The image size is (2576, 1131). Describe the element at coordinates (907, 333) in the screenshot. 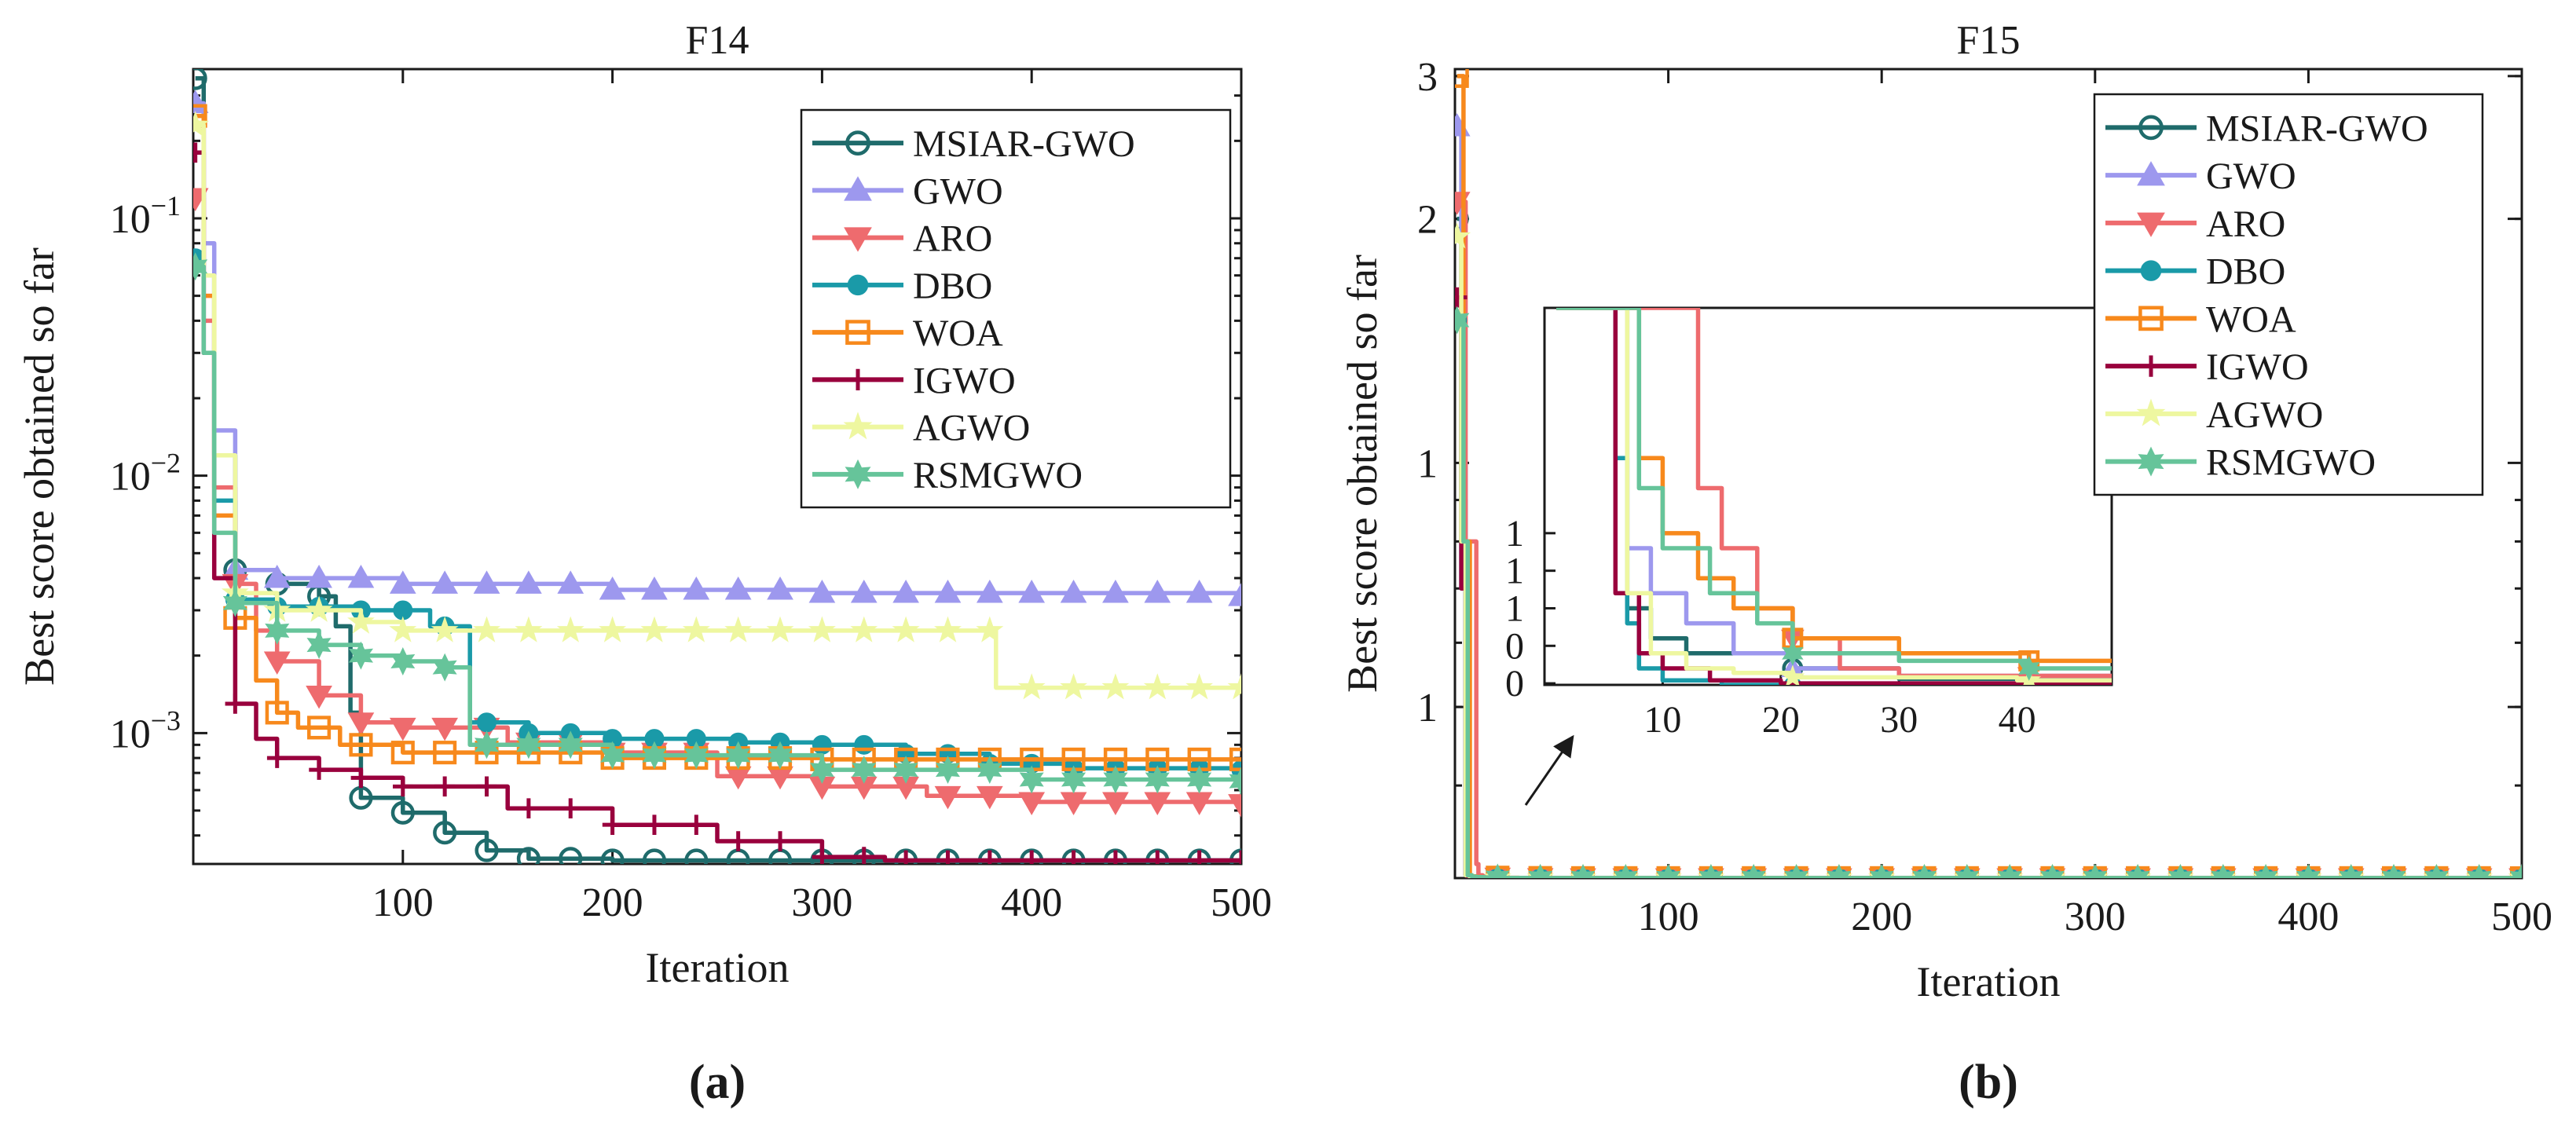

I see `legend-item-woa: WOA` at that location.